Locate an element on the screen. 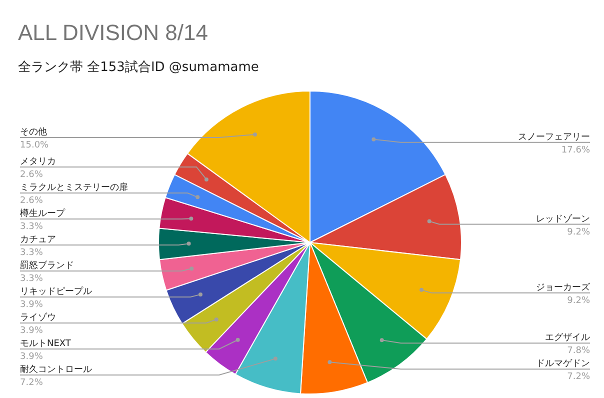  slice-label: その他 is located at coordinates (33, 132).